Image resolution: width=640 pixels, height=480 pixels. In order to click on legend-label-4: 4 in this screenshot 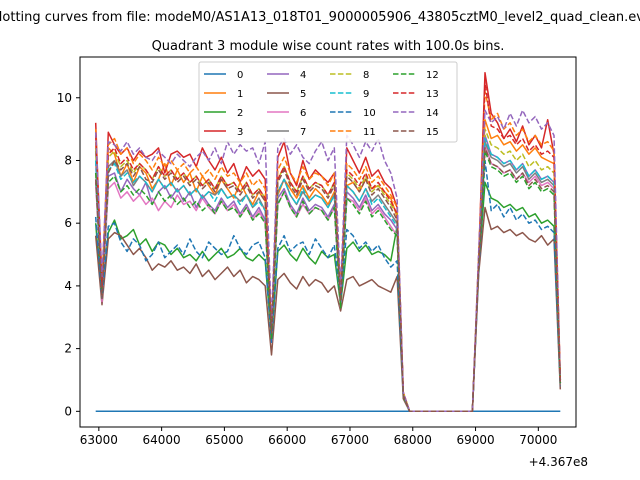, I will do `click(303, 75)`.